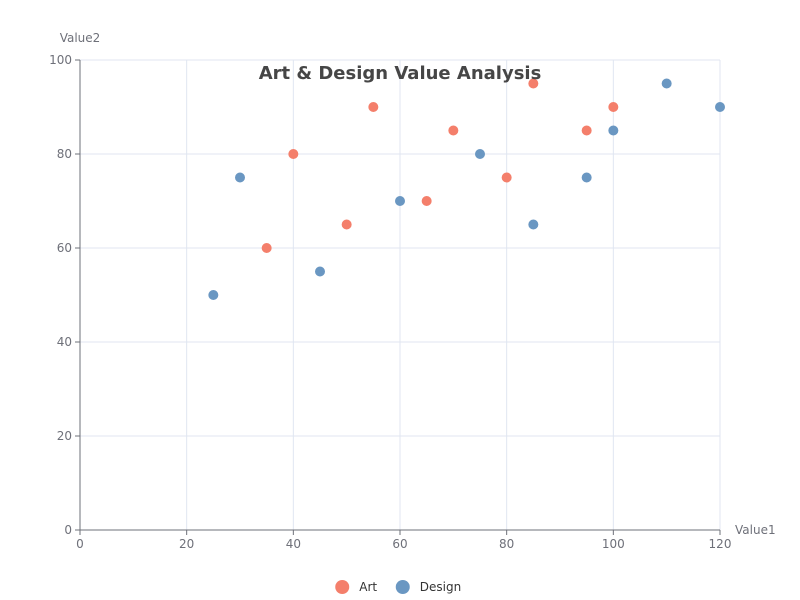 Image resolution: width=800 pixels, height=600 pixels. Describe the element at coordinates (368, 587) in the screenshot. I see `legend-label-art: Art` at that location.